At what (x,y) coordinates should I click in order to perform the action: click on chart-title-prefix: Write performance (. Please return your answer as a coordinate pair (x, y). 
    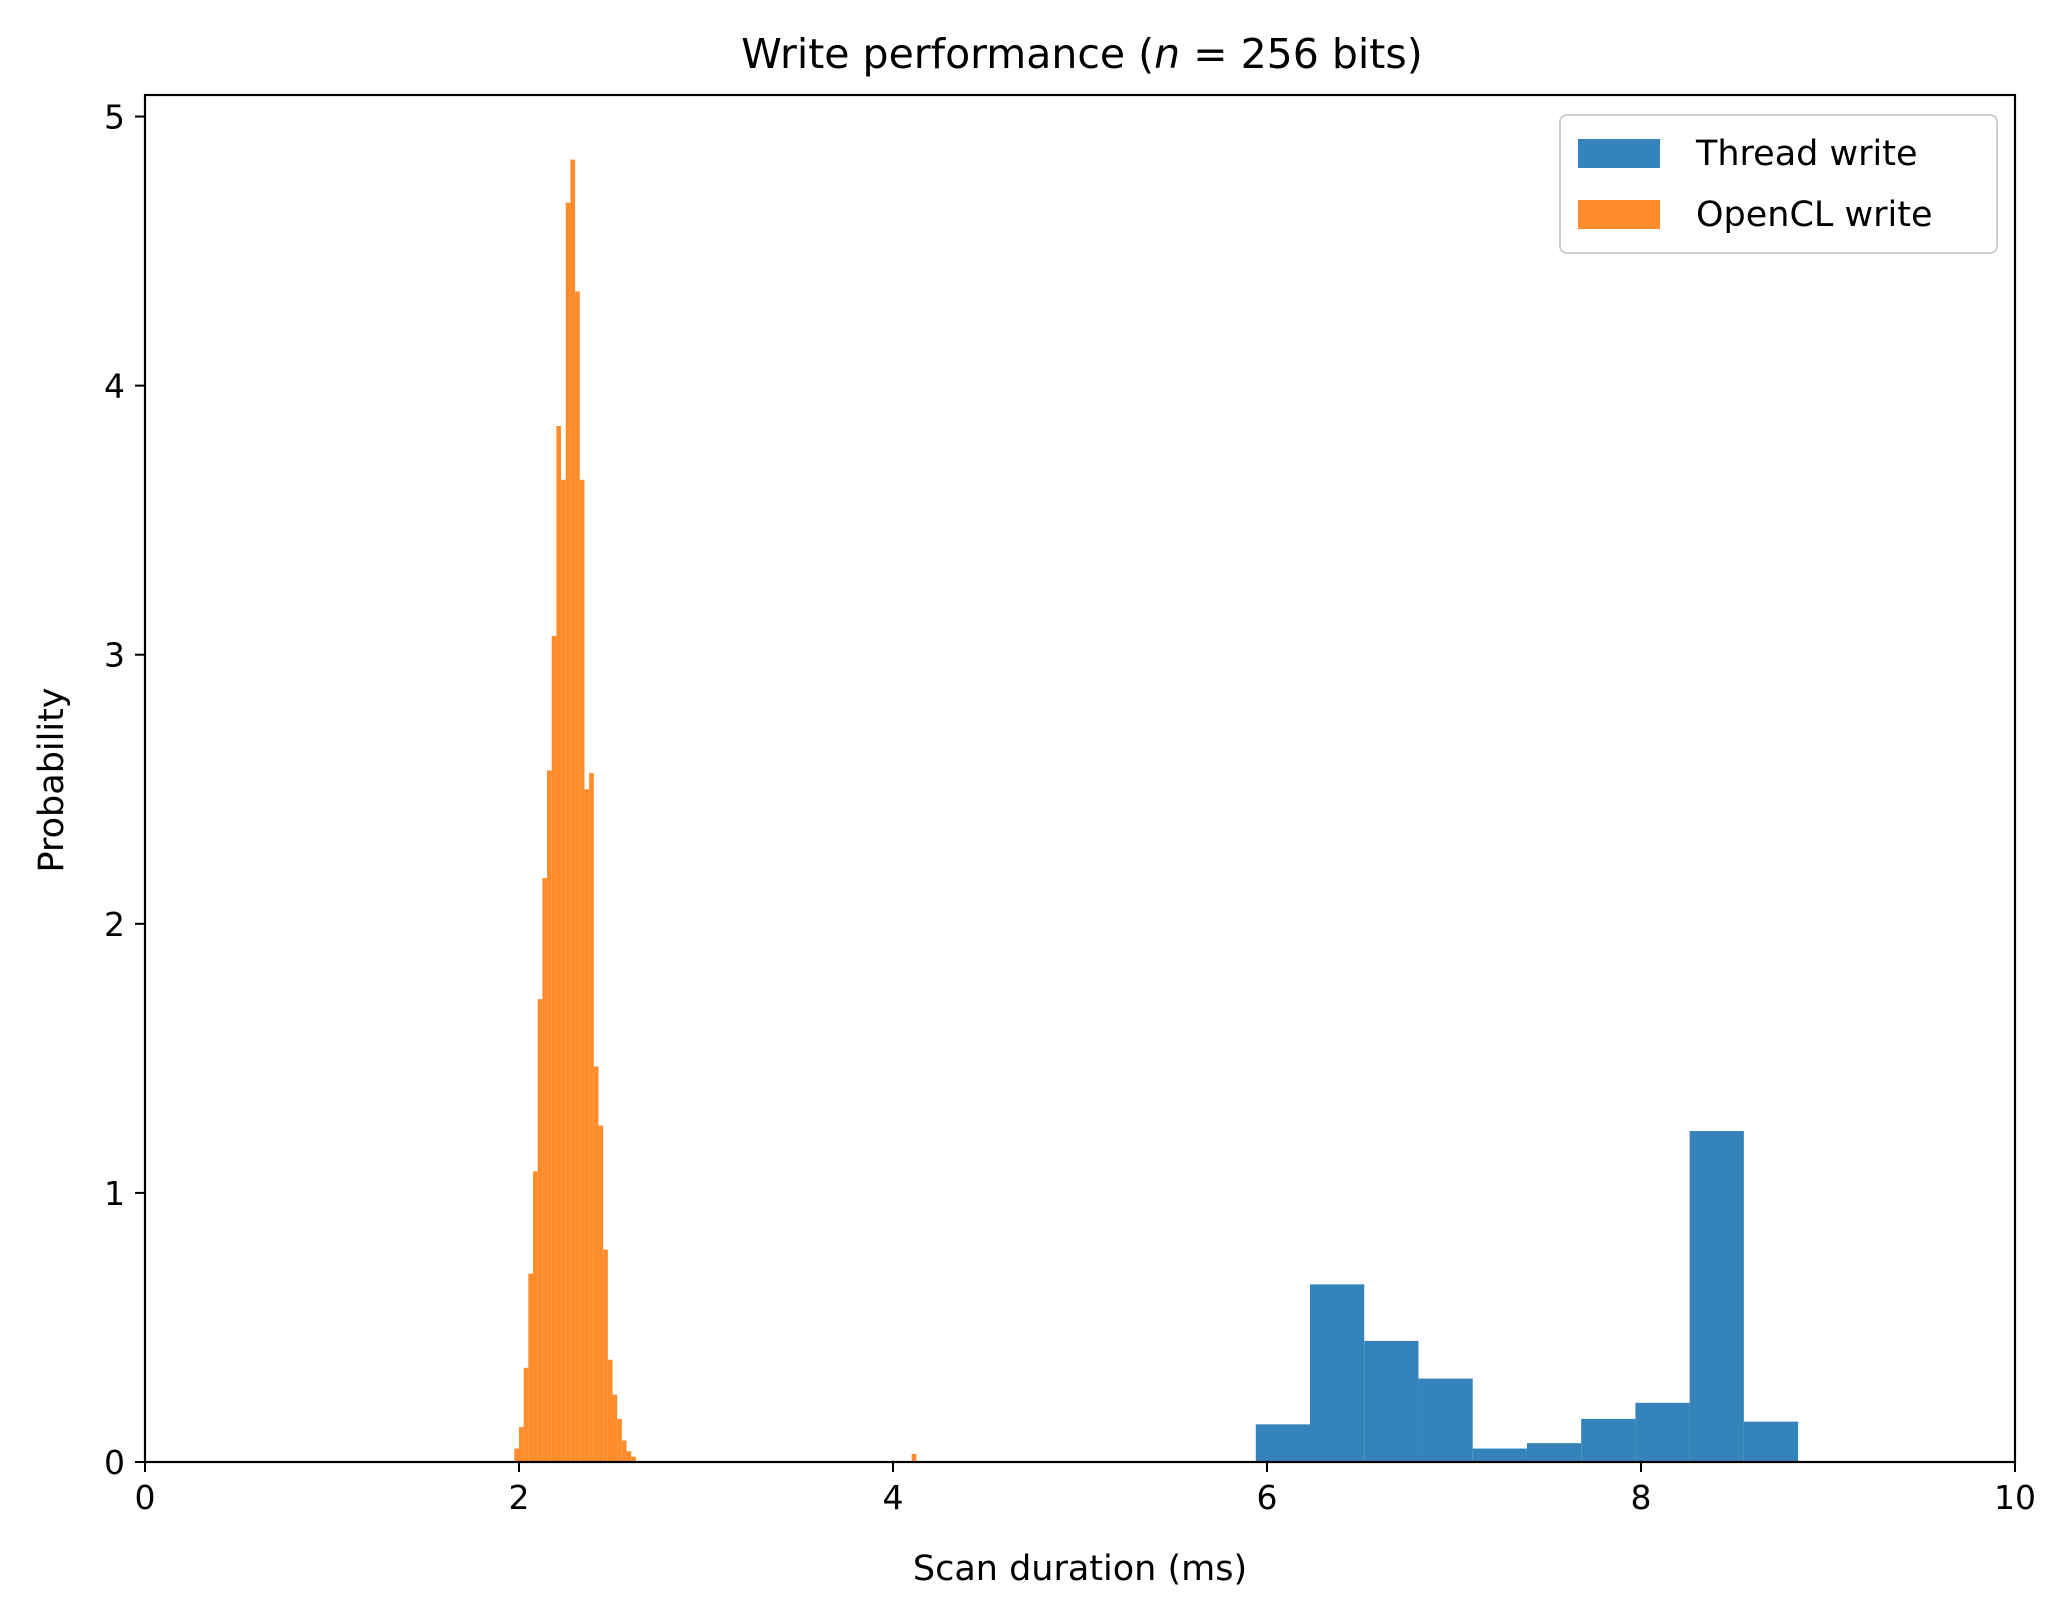
    Looking at the image, I should click on (947, 54).